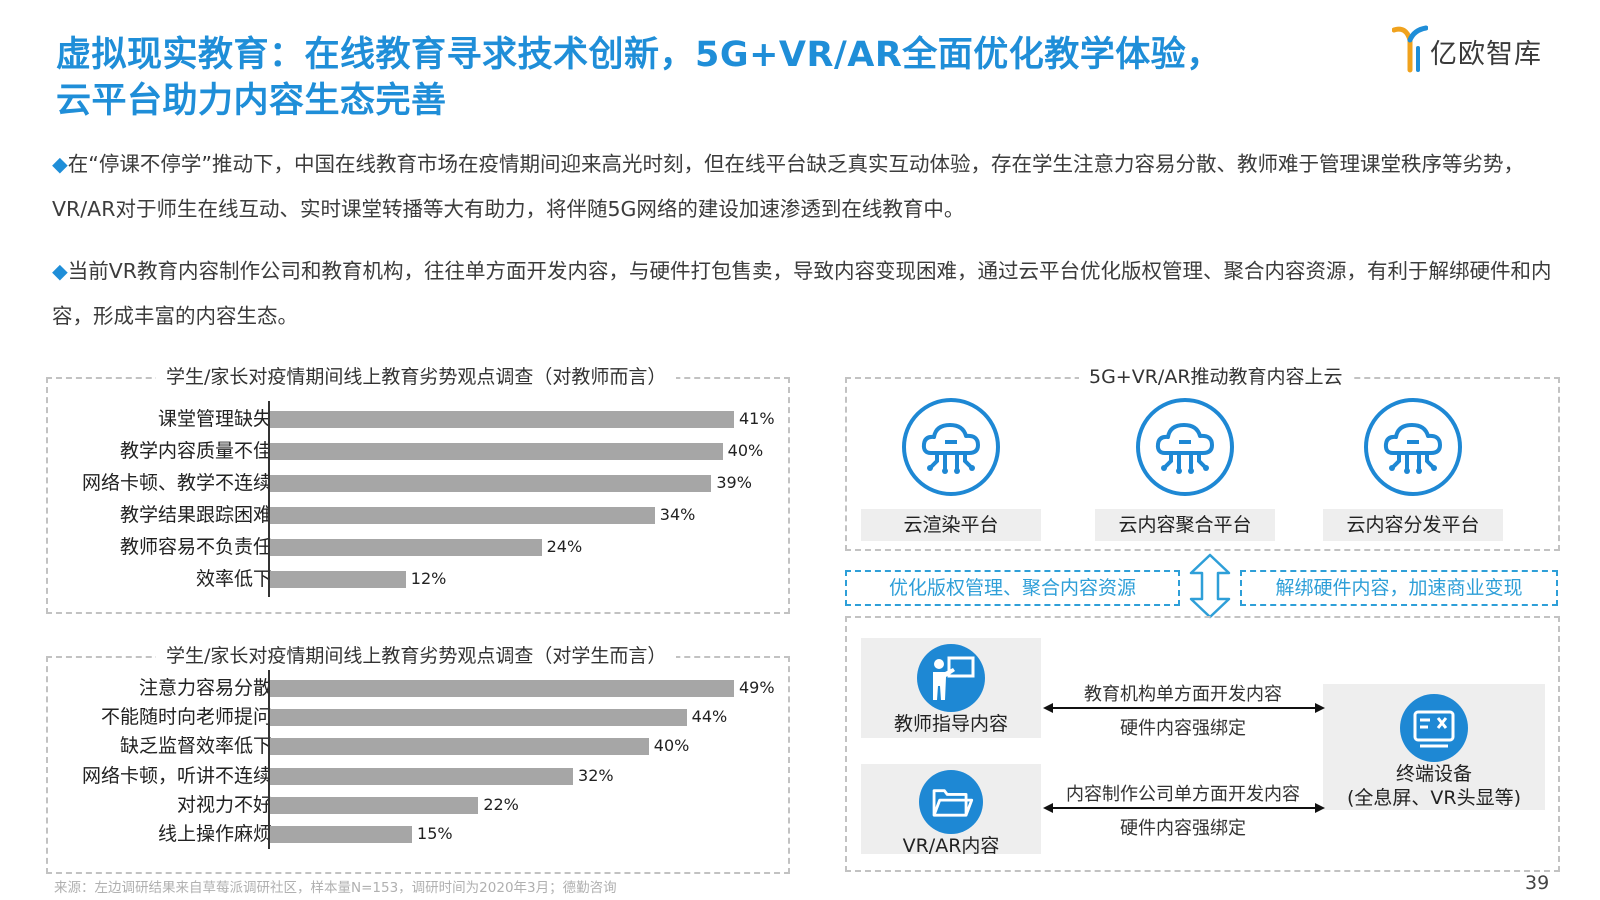 The width and height of the screenshot is (1600, 900). I want to click on bar-value-label: 24%, so click(564, 546).